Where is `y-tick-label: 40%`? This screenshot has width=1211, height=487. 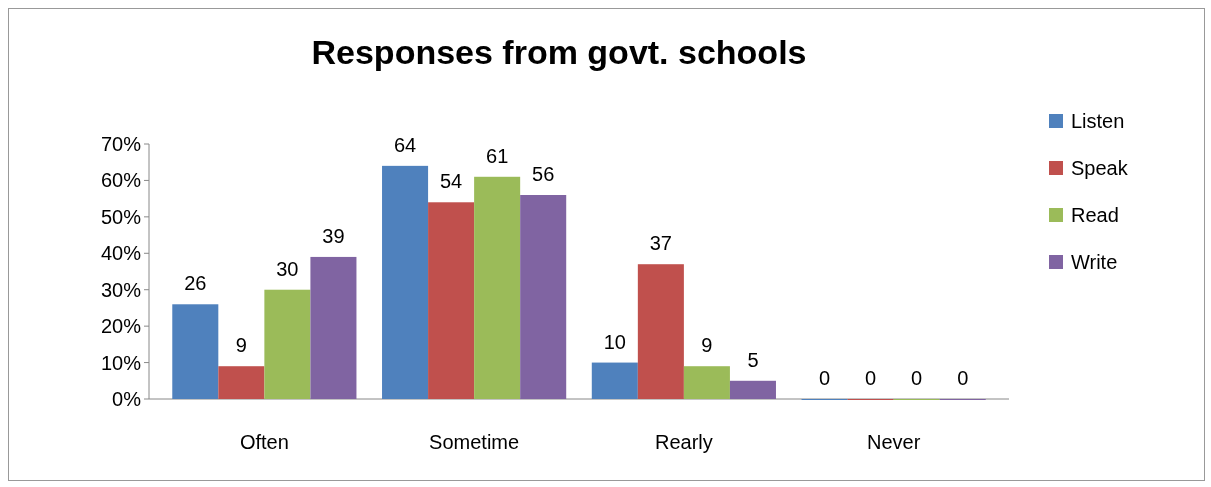
y-tick-label: 40% is located at coordinates (121, 253).